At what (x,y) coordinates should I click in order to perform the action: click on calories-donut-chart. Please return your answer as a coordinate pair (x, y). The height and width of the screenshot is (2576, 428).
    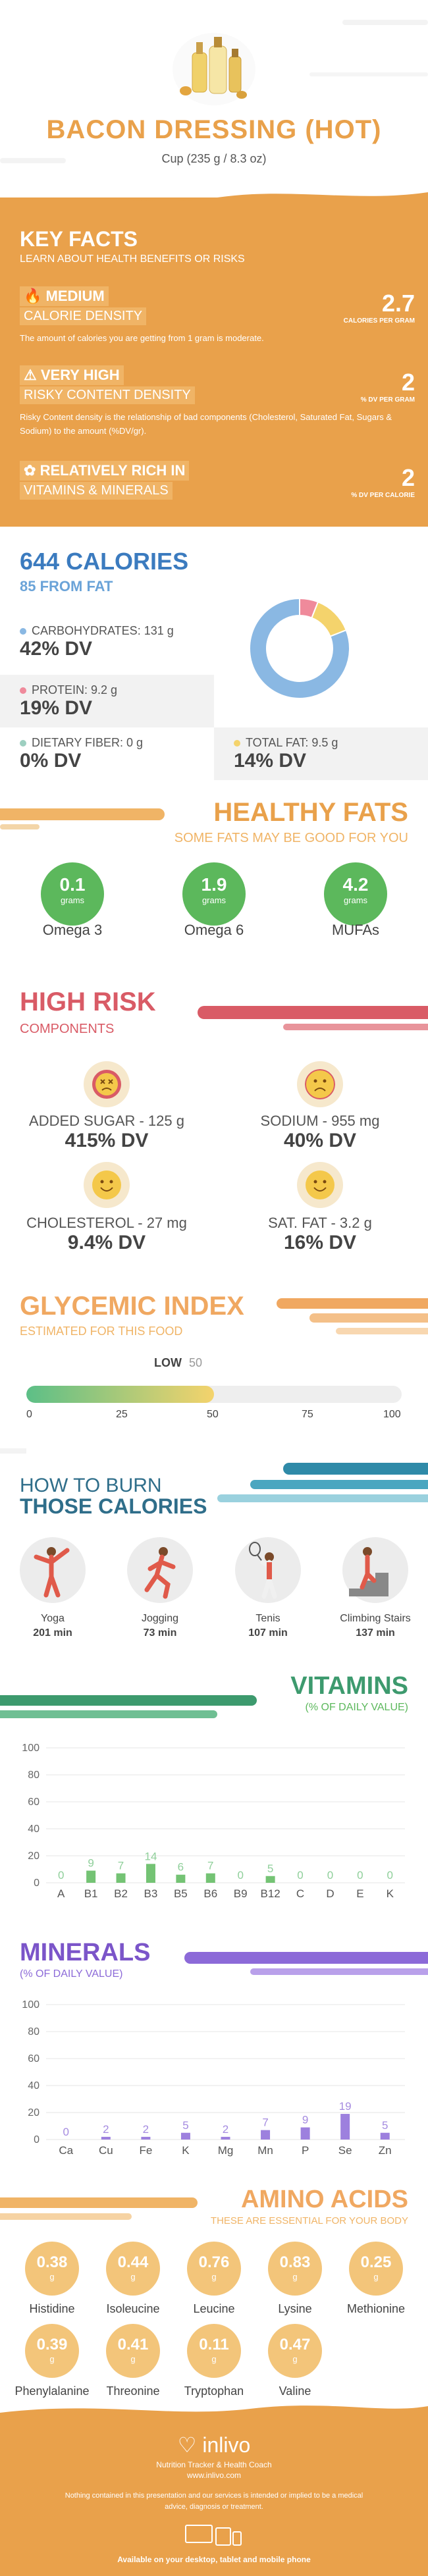
    Looking at the image, I should click on (299, 648).